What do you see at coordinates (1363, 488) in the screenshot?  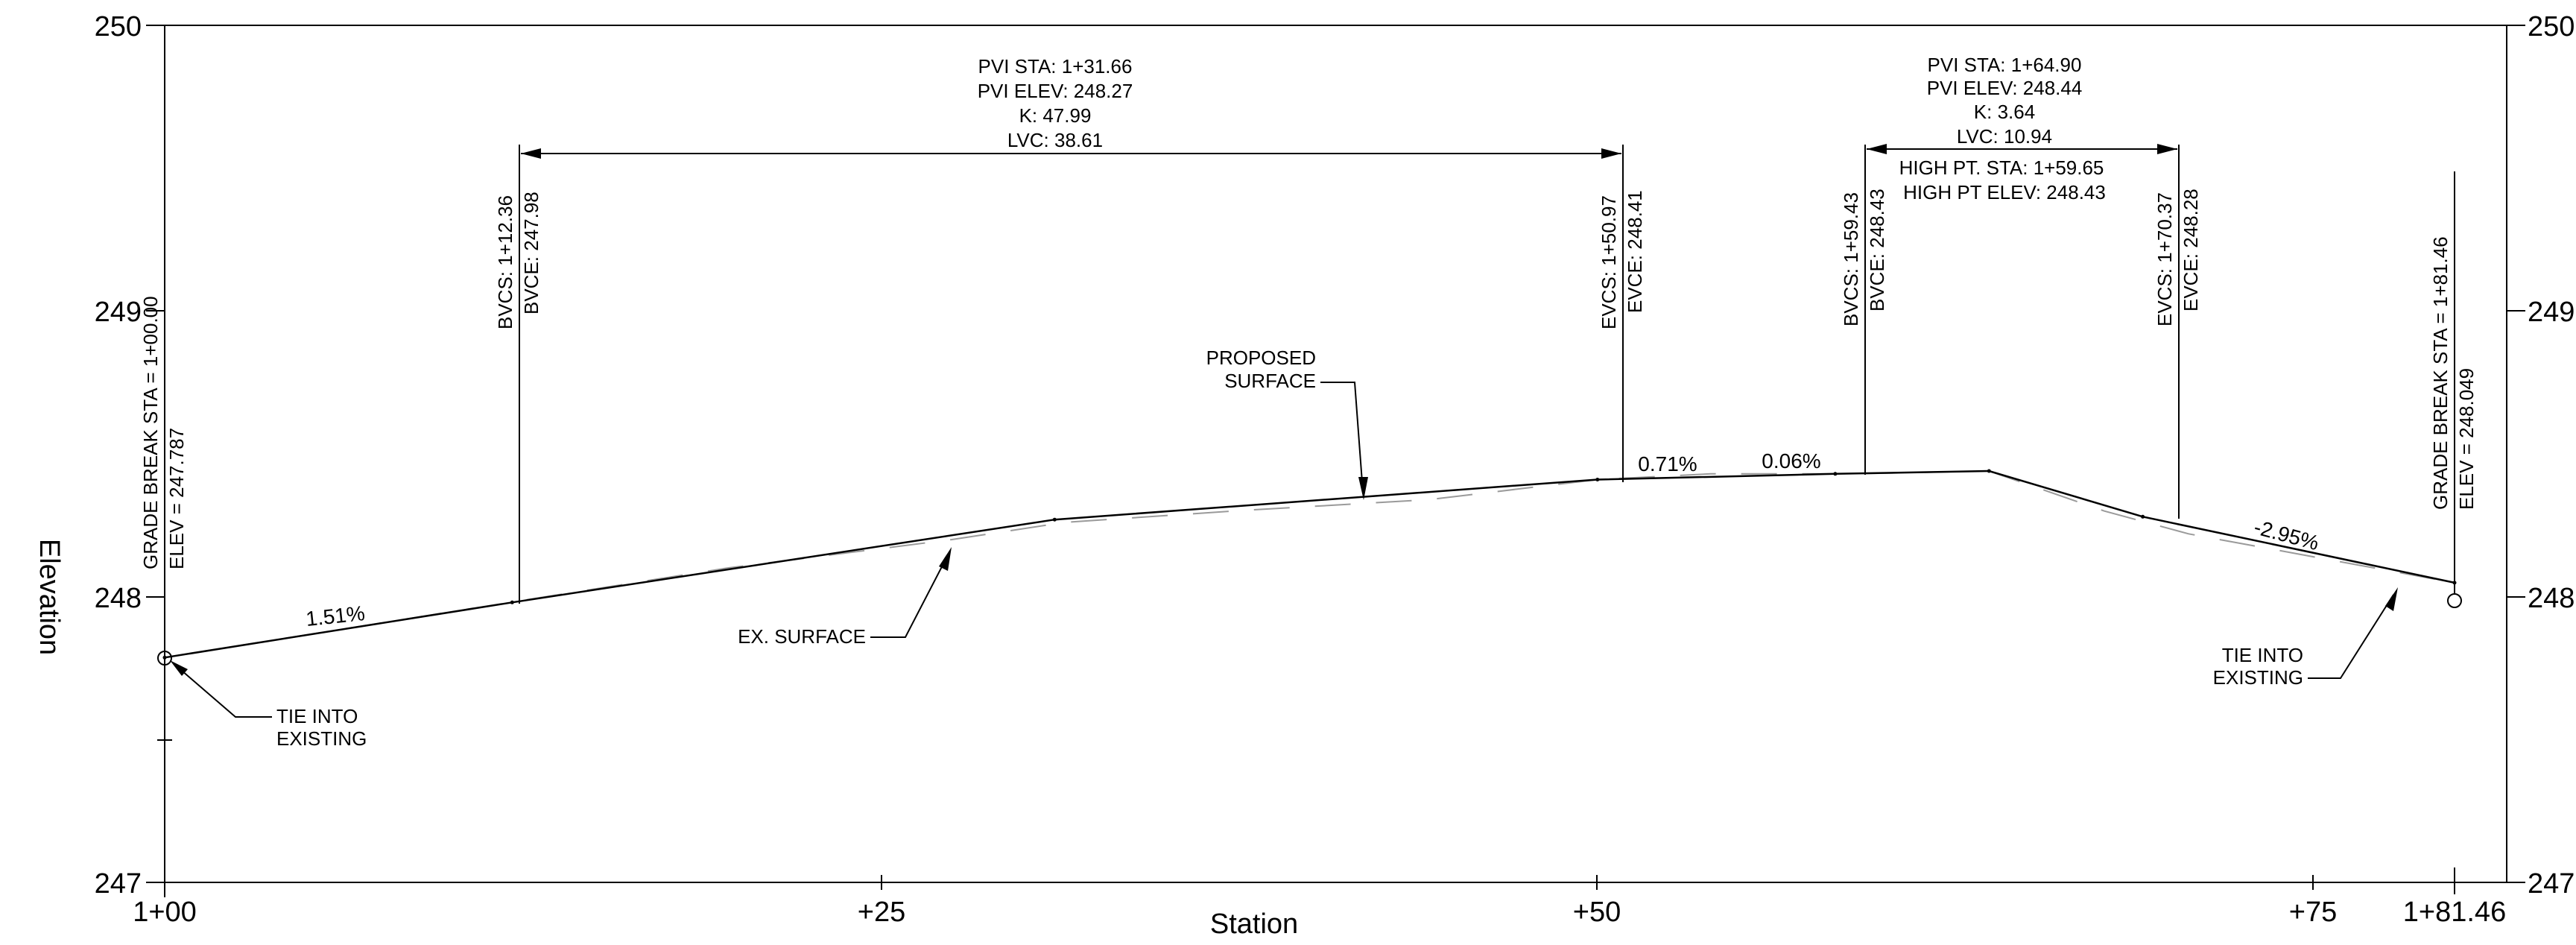 I see `callout-proposed-arrowhead` at bounding box center [1363, 488].